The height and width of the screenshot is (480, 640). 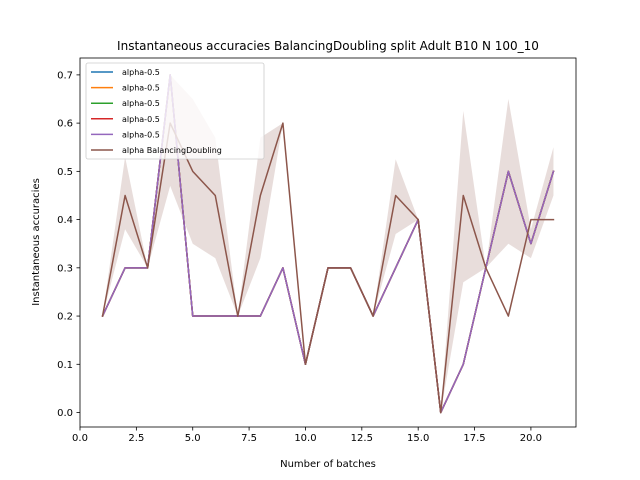 I want to click on y-tick-label: 0.6, so click(x=65, y=124).